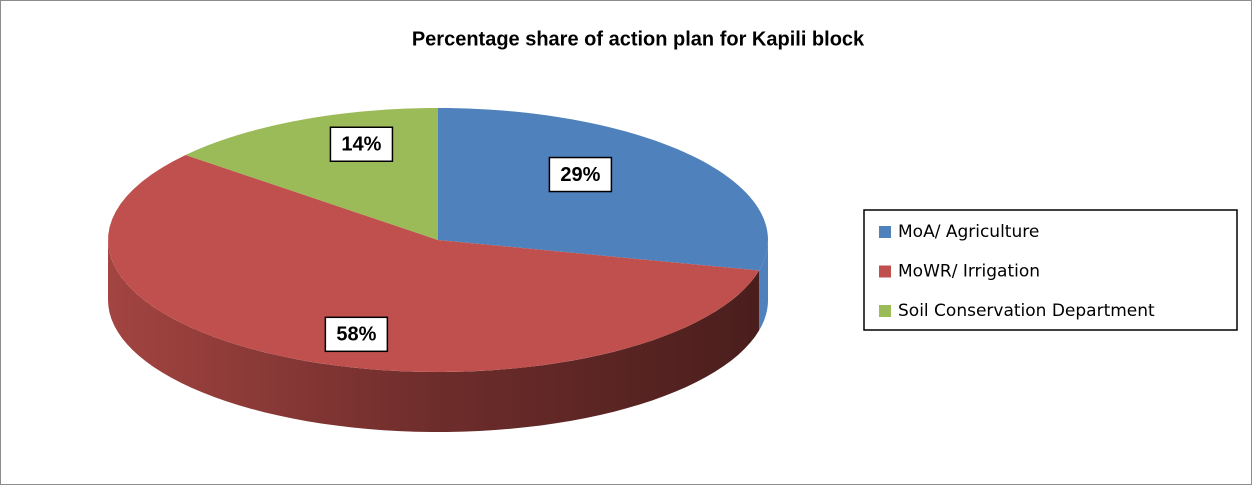 This screenshot has height=490, width=1252. I want to click on data-label: 58%, so click(356, 335).